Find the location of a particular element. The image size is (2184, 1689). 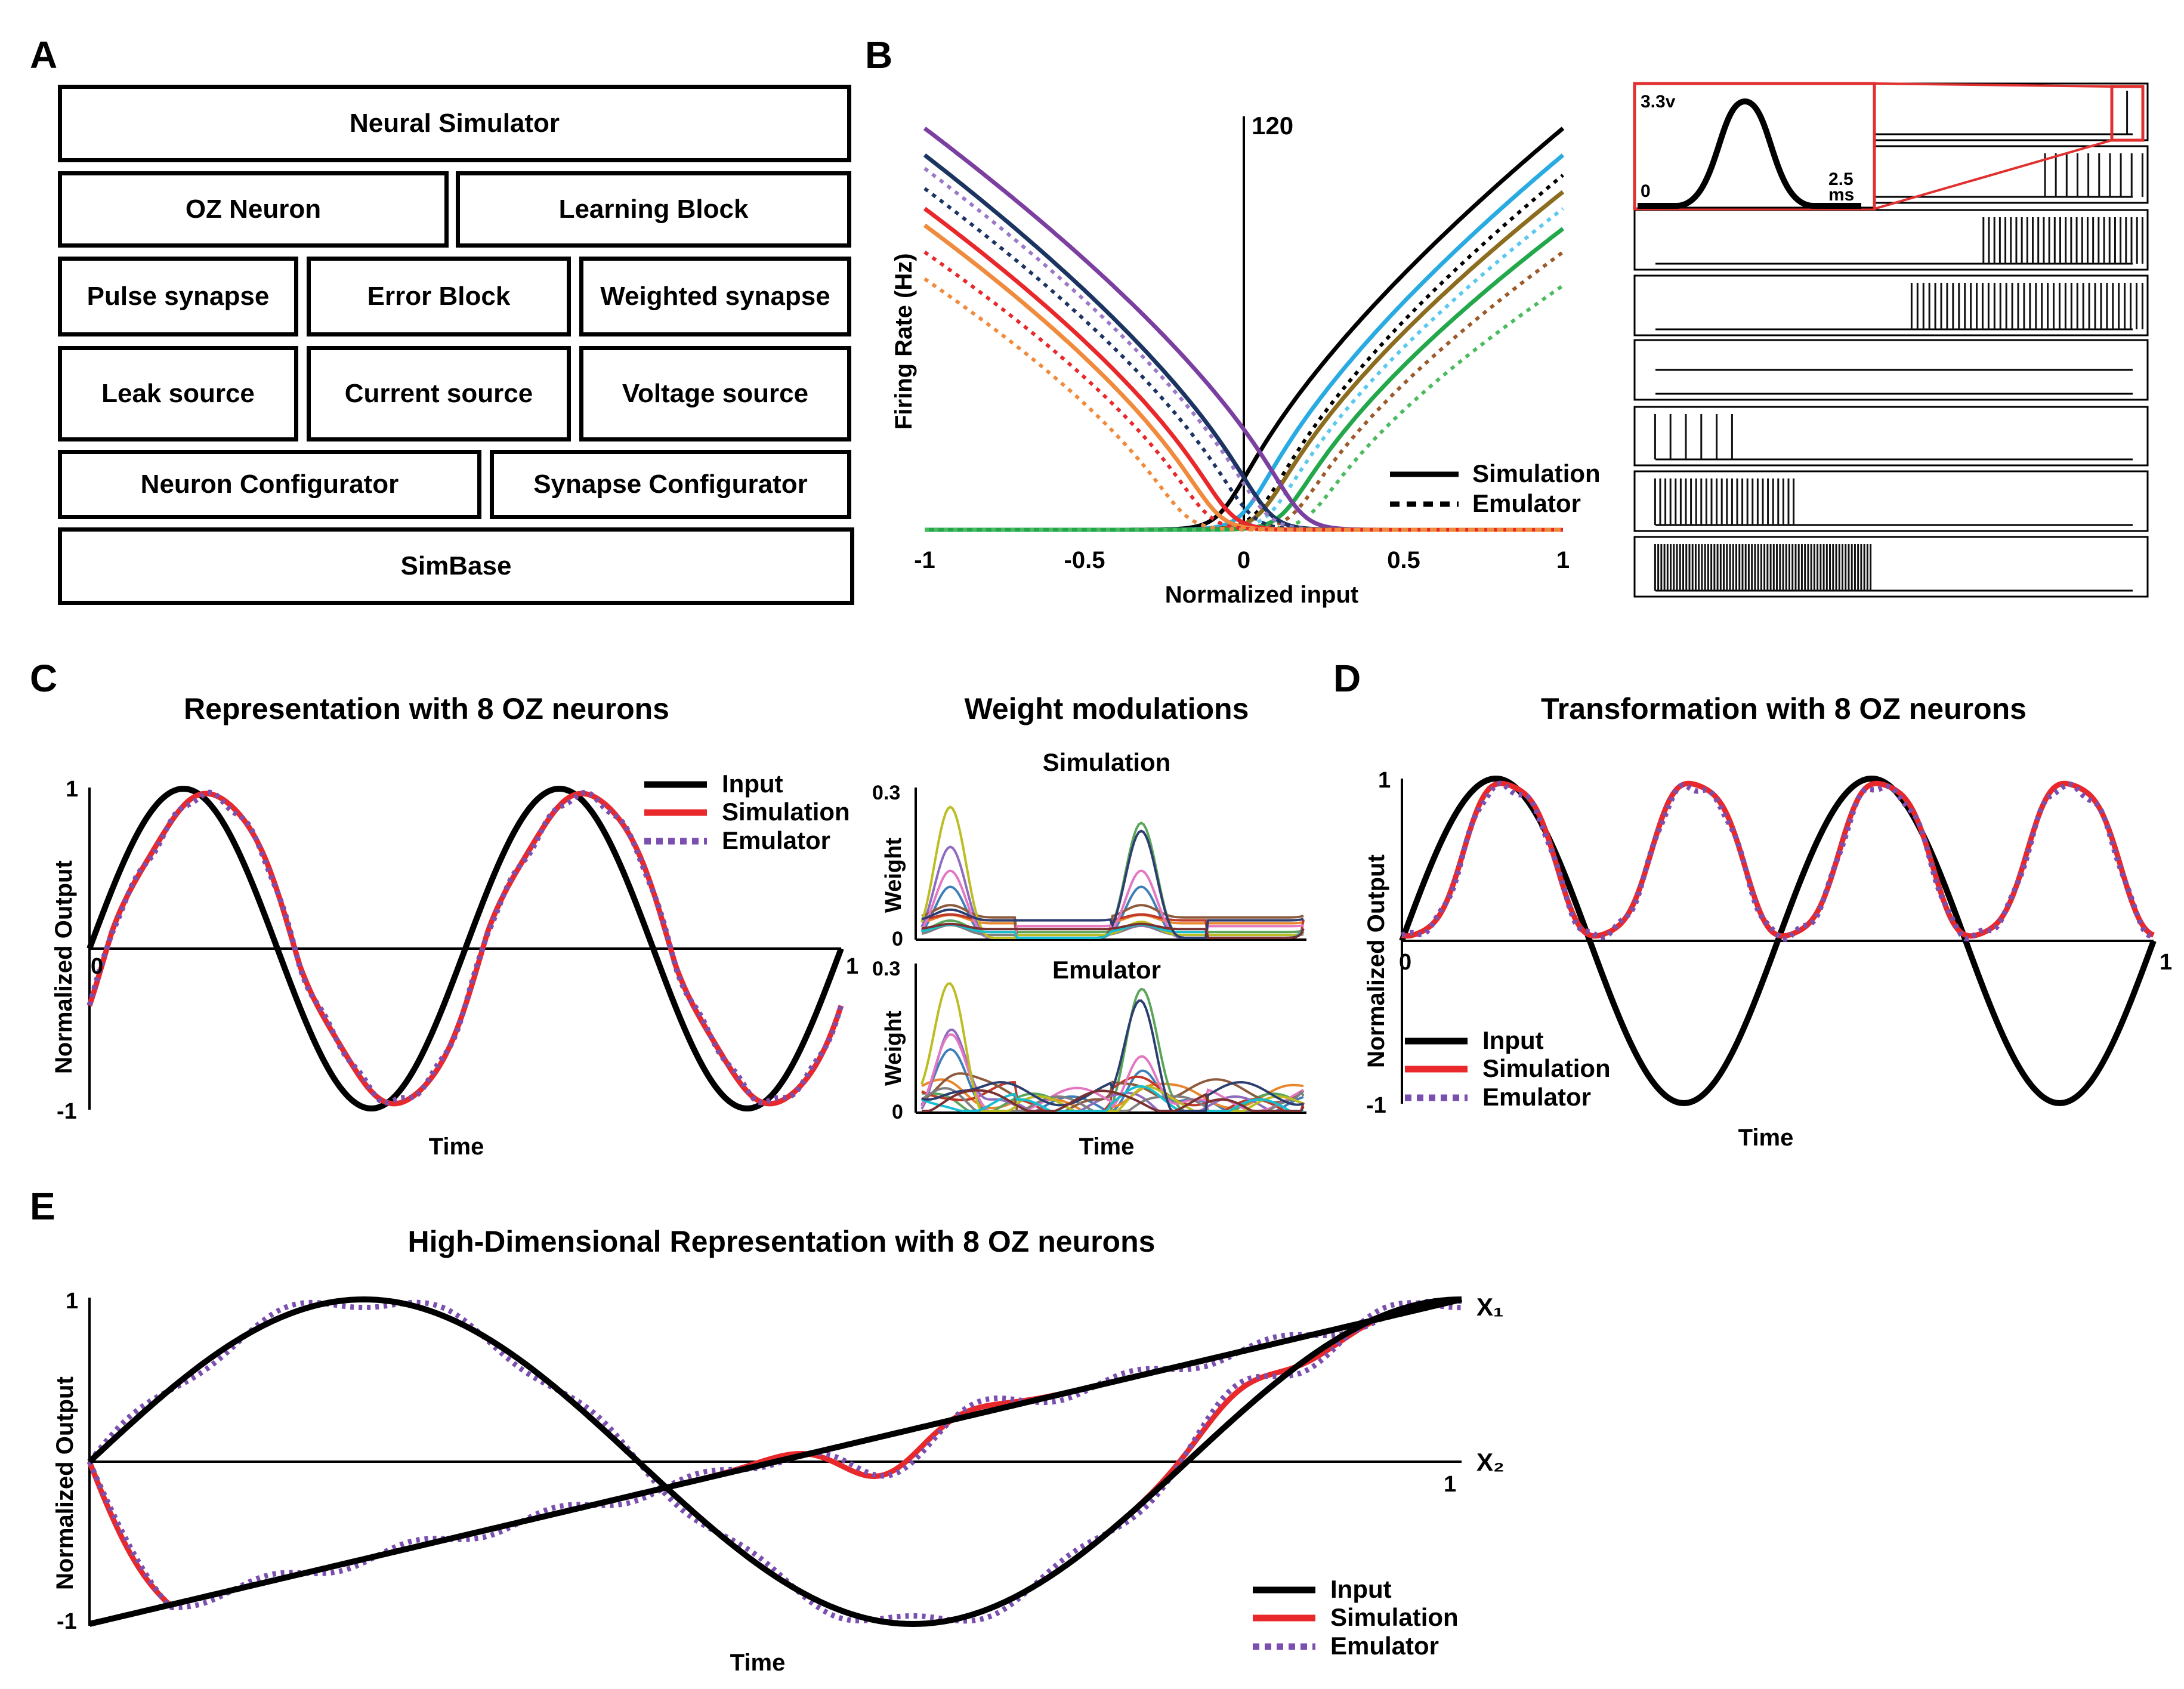

tuning-xtick-1: 1 is located at coordinates (1563, 560).